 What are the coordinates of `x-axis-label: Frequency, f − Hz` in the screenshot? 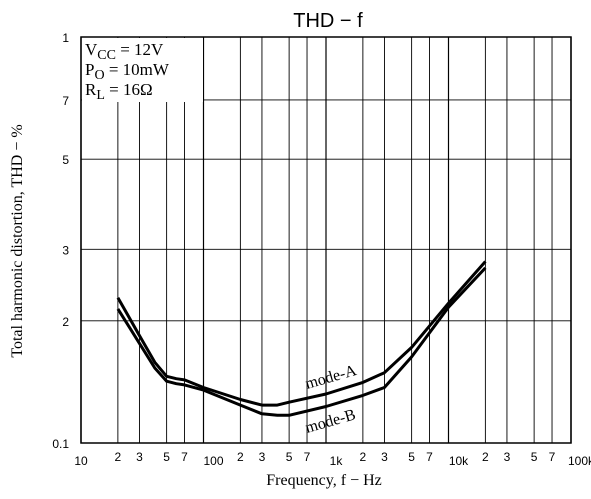 It's located at (324, 480).